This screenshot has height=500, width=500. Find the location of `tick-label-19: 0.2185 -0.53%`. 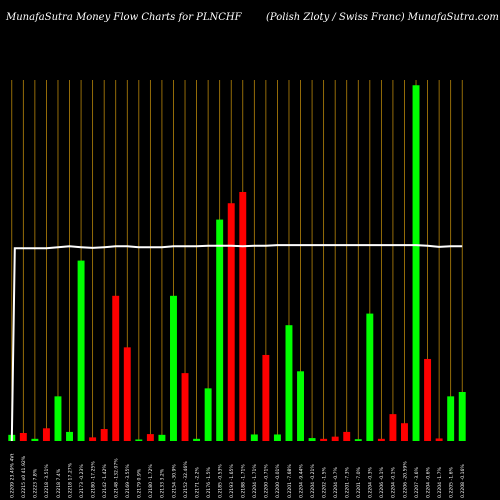

tick-label-19: 0.2185 -0.53% is located at coordinates (220, 481).